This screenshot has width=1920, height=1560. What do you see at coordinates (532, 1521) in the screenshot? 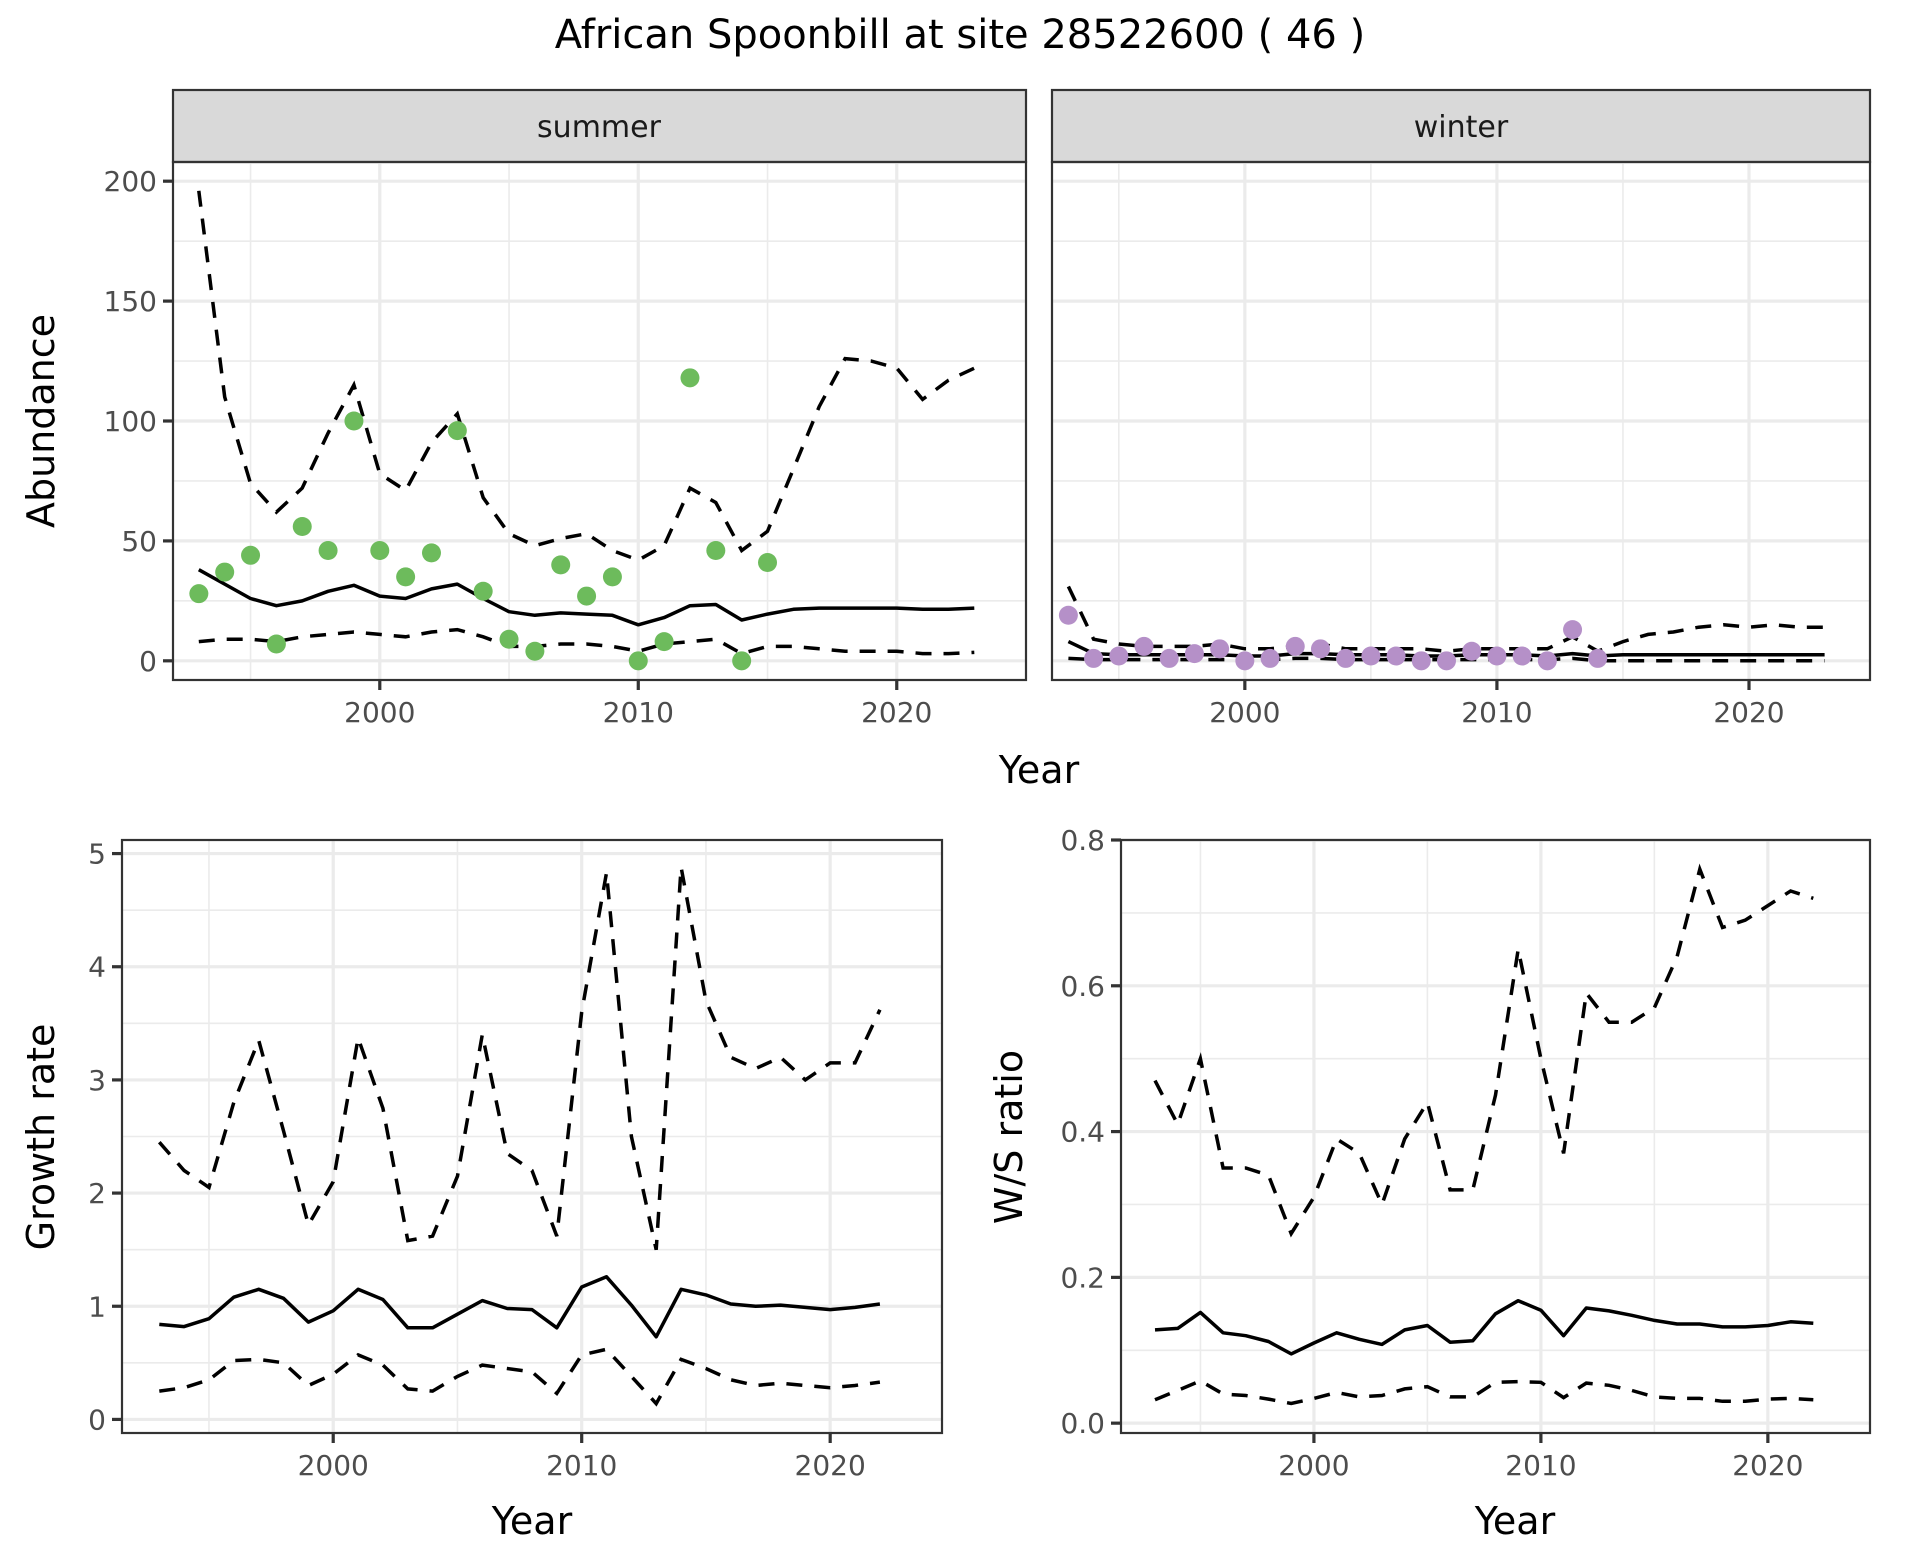
I see `growth-x-label: Year` at bounding box center [532, 1521].